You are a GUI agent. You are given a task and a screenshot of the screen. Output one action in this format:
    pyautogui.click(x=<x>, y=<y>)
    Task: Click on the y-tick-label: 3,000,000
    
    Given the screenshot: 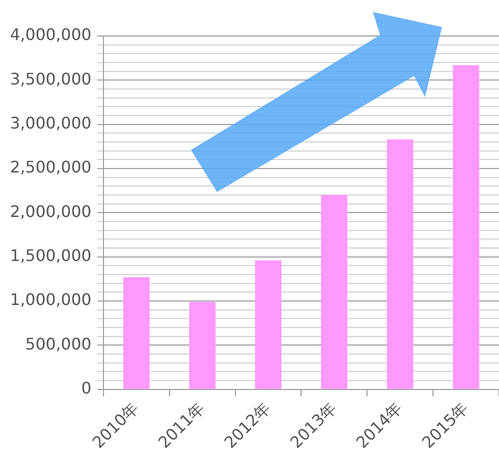 What is the action you would take?
    pyautogui.click(x=51, y=122)
    